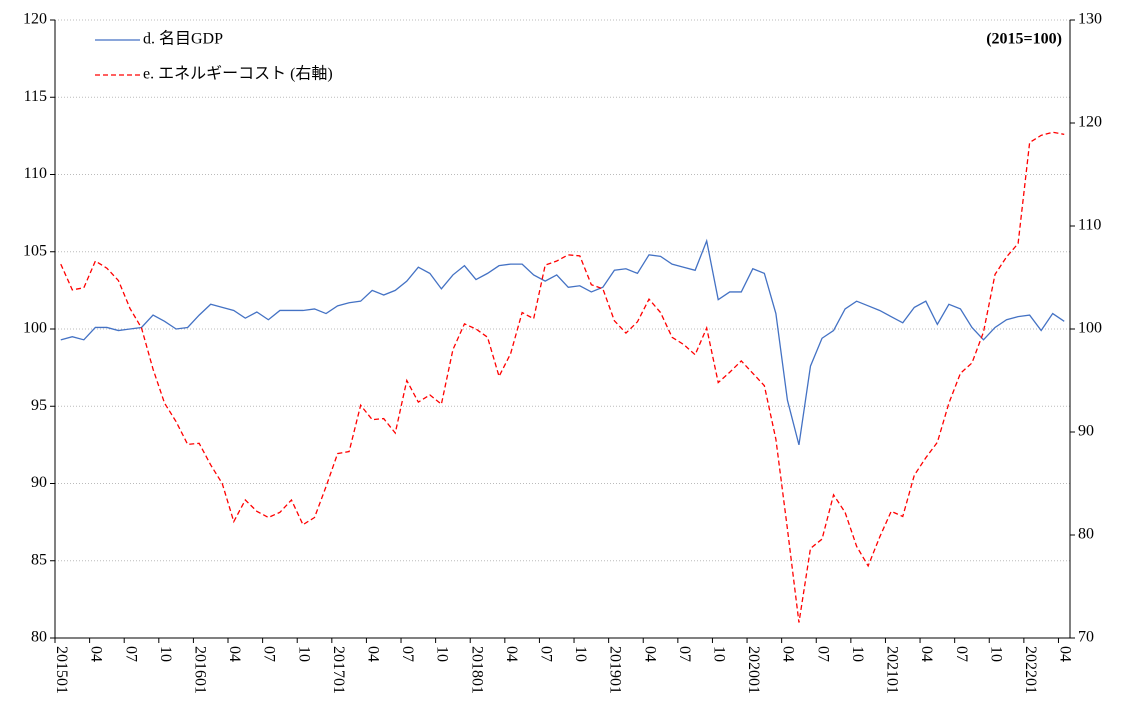 This screenshot has height=715, width=1126. What do you see at coordinates (1090, 122) in the screenshot?
I see `y2-tick-label: 120` at bounding box center [1090, 122].